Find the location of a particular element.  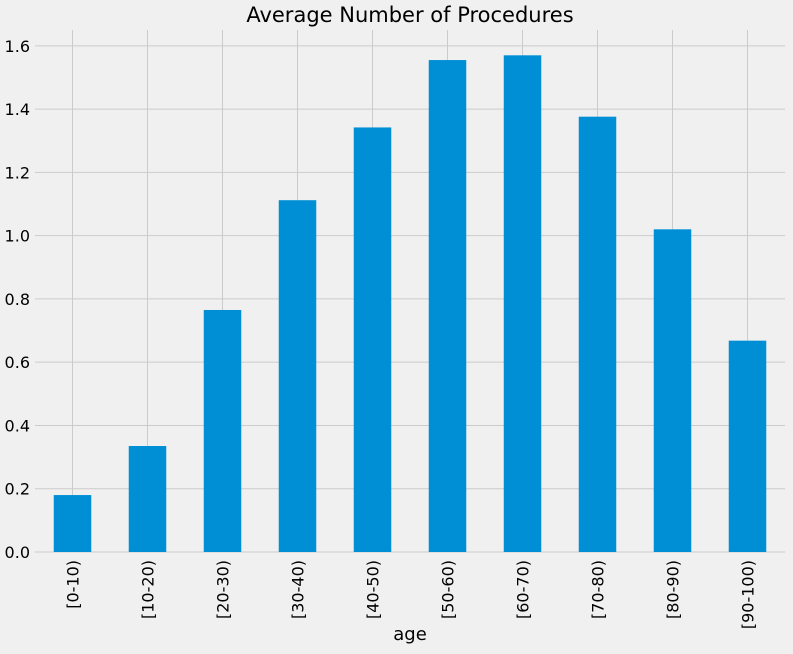

x-tick-label: [10-20) is located at coordinates (148, 589).